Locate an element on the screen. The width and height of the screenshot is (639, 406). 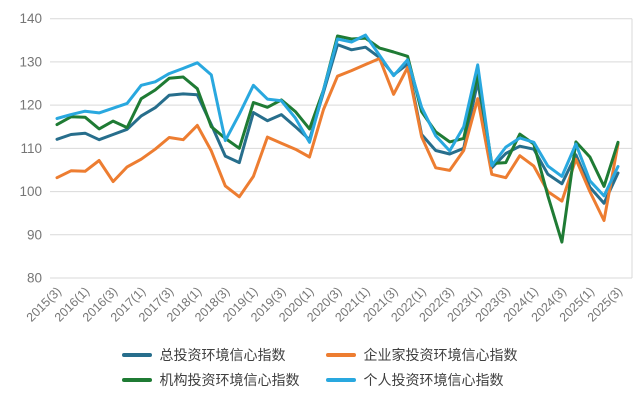
legend-swatch-institution is located at coordinates (136, 380).